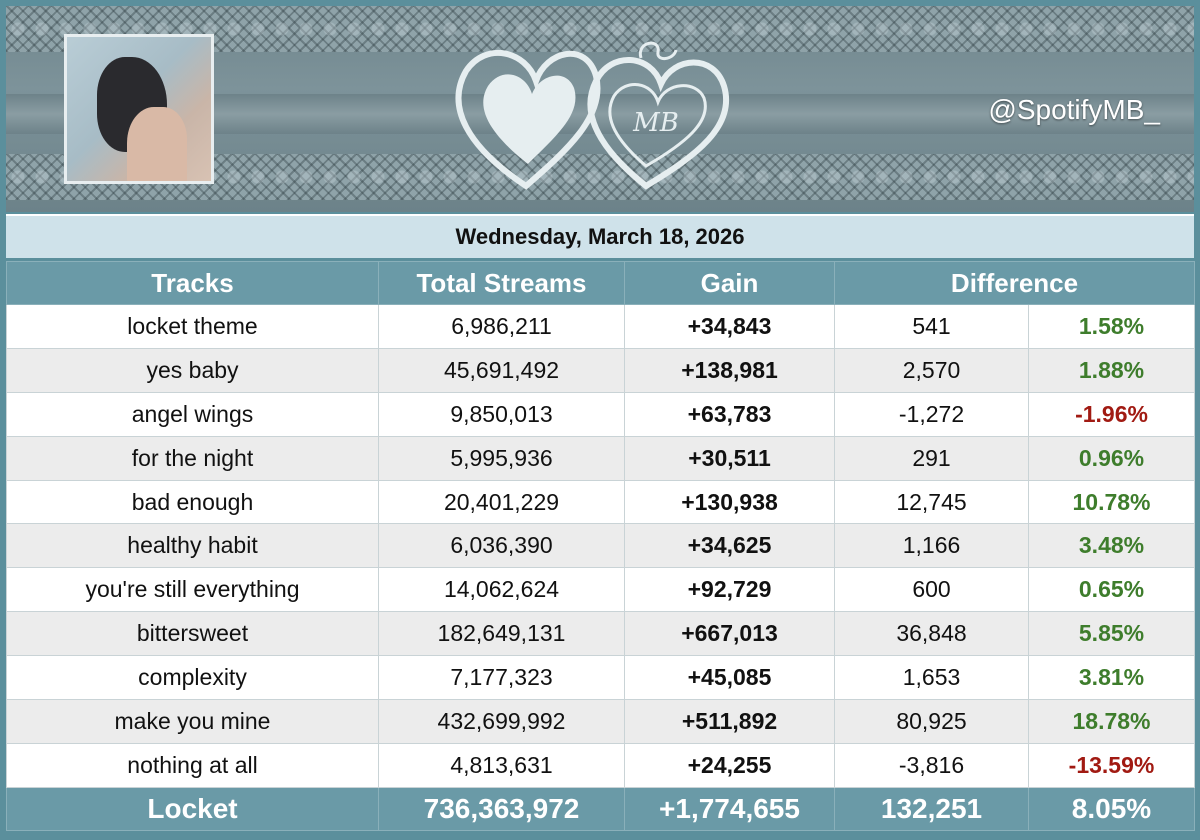 The width and height of the screenshot is (1200, 840). What do you see at coordinates (192, 546) in the screenshot?
I see `track-name: healthy habit` at bounding box center [192, 546].